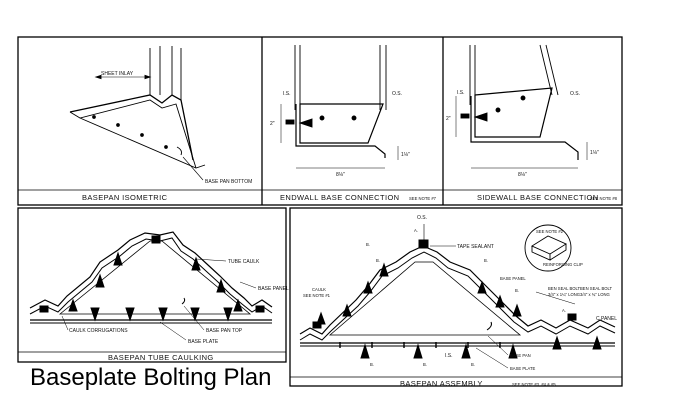 The height and width of the screenshot is (405, 675). Describe the element at coordinates (461, 93) in the screenshot. I see `sidewall-is-label: I.S.` at that location.